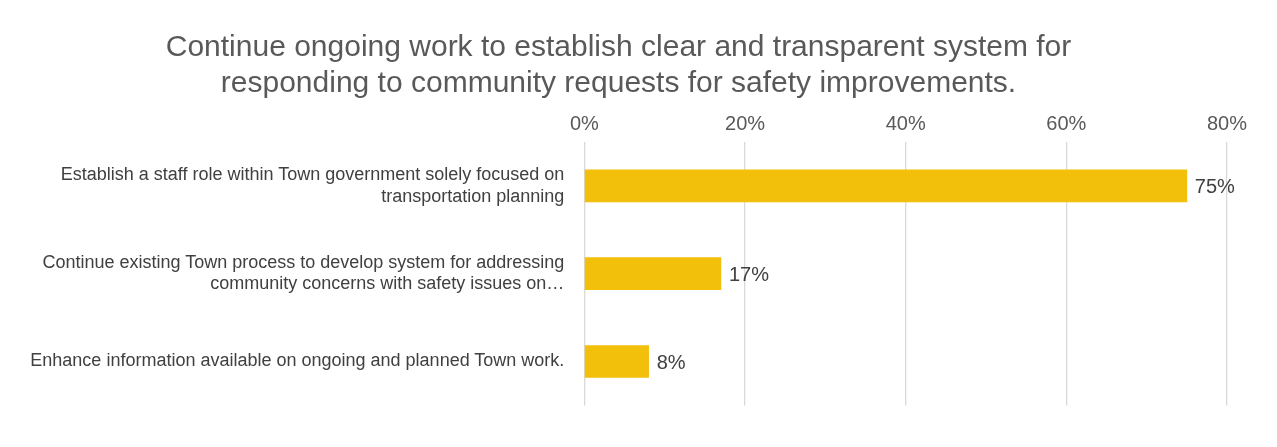  Describe the element at coordinates (671, 362) in the screenshot. I see `data-label: 8%` at that location.